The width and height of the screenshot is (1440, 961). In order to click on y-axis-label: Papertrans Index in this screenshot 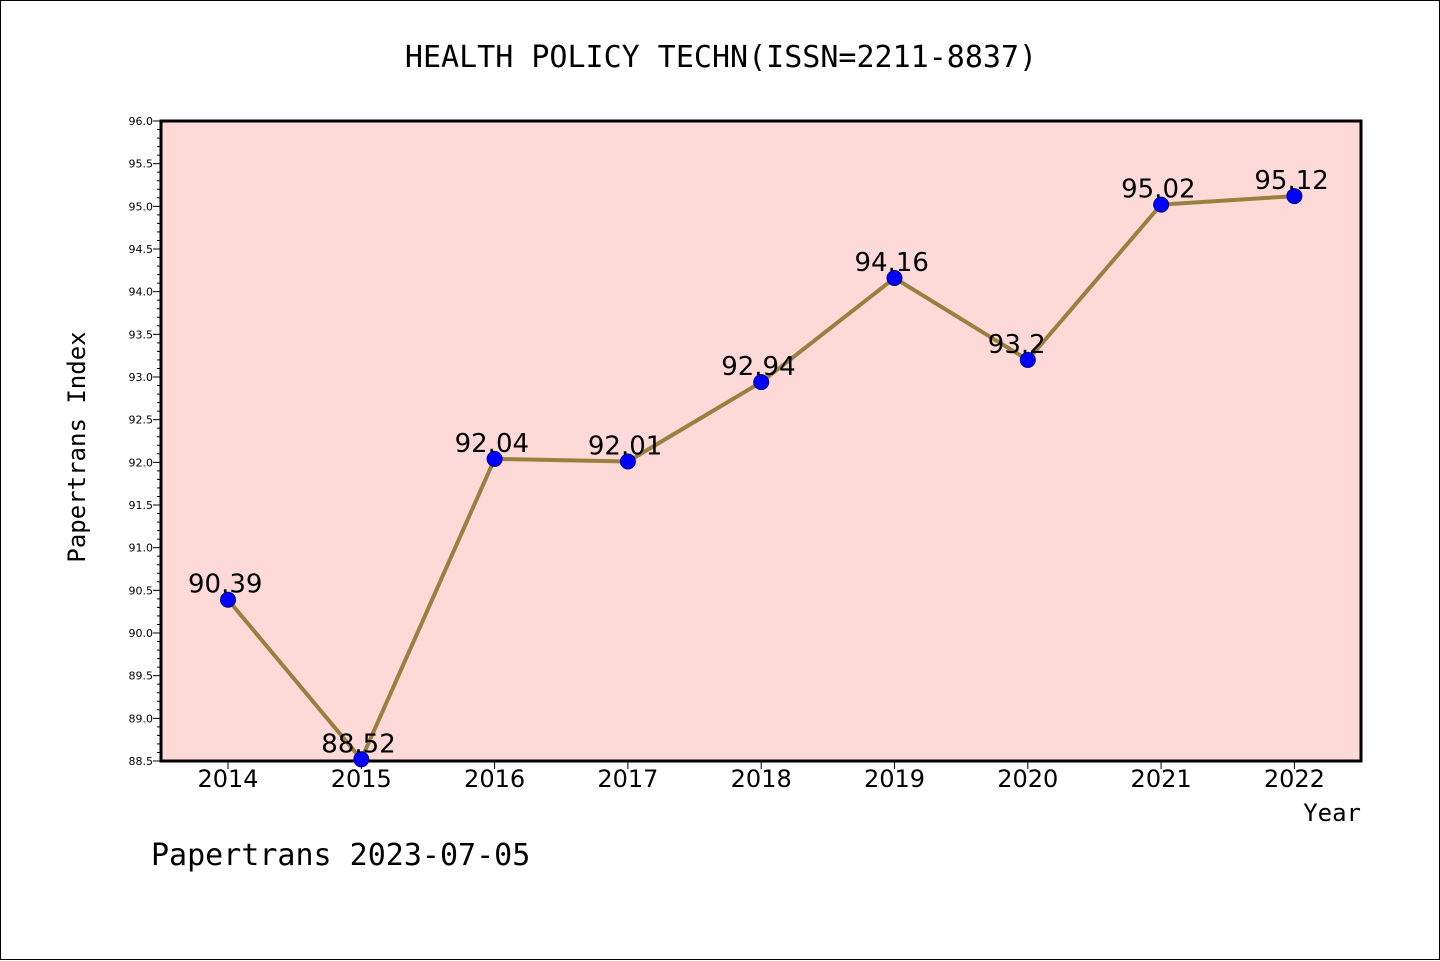, I will do `click(77, 446)`.